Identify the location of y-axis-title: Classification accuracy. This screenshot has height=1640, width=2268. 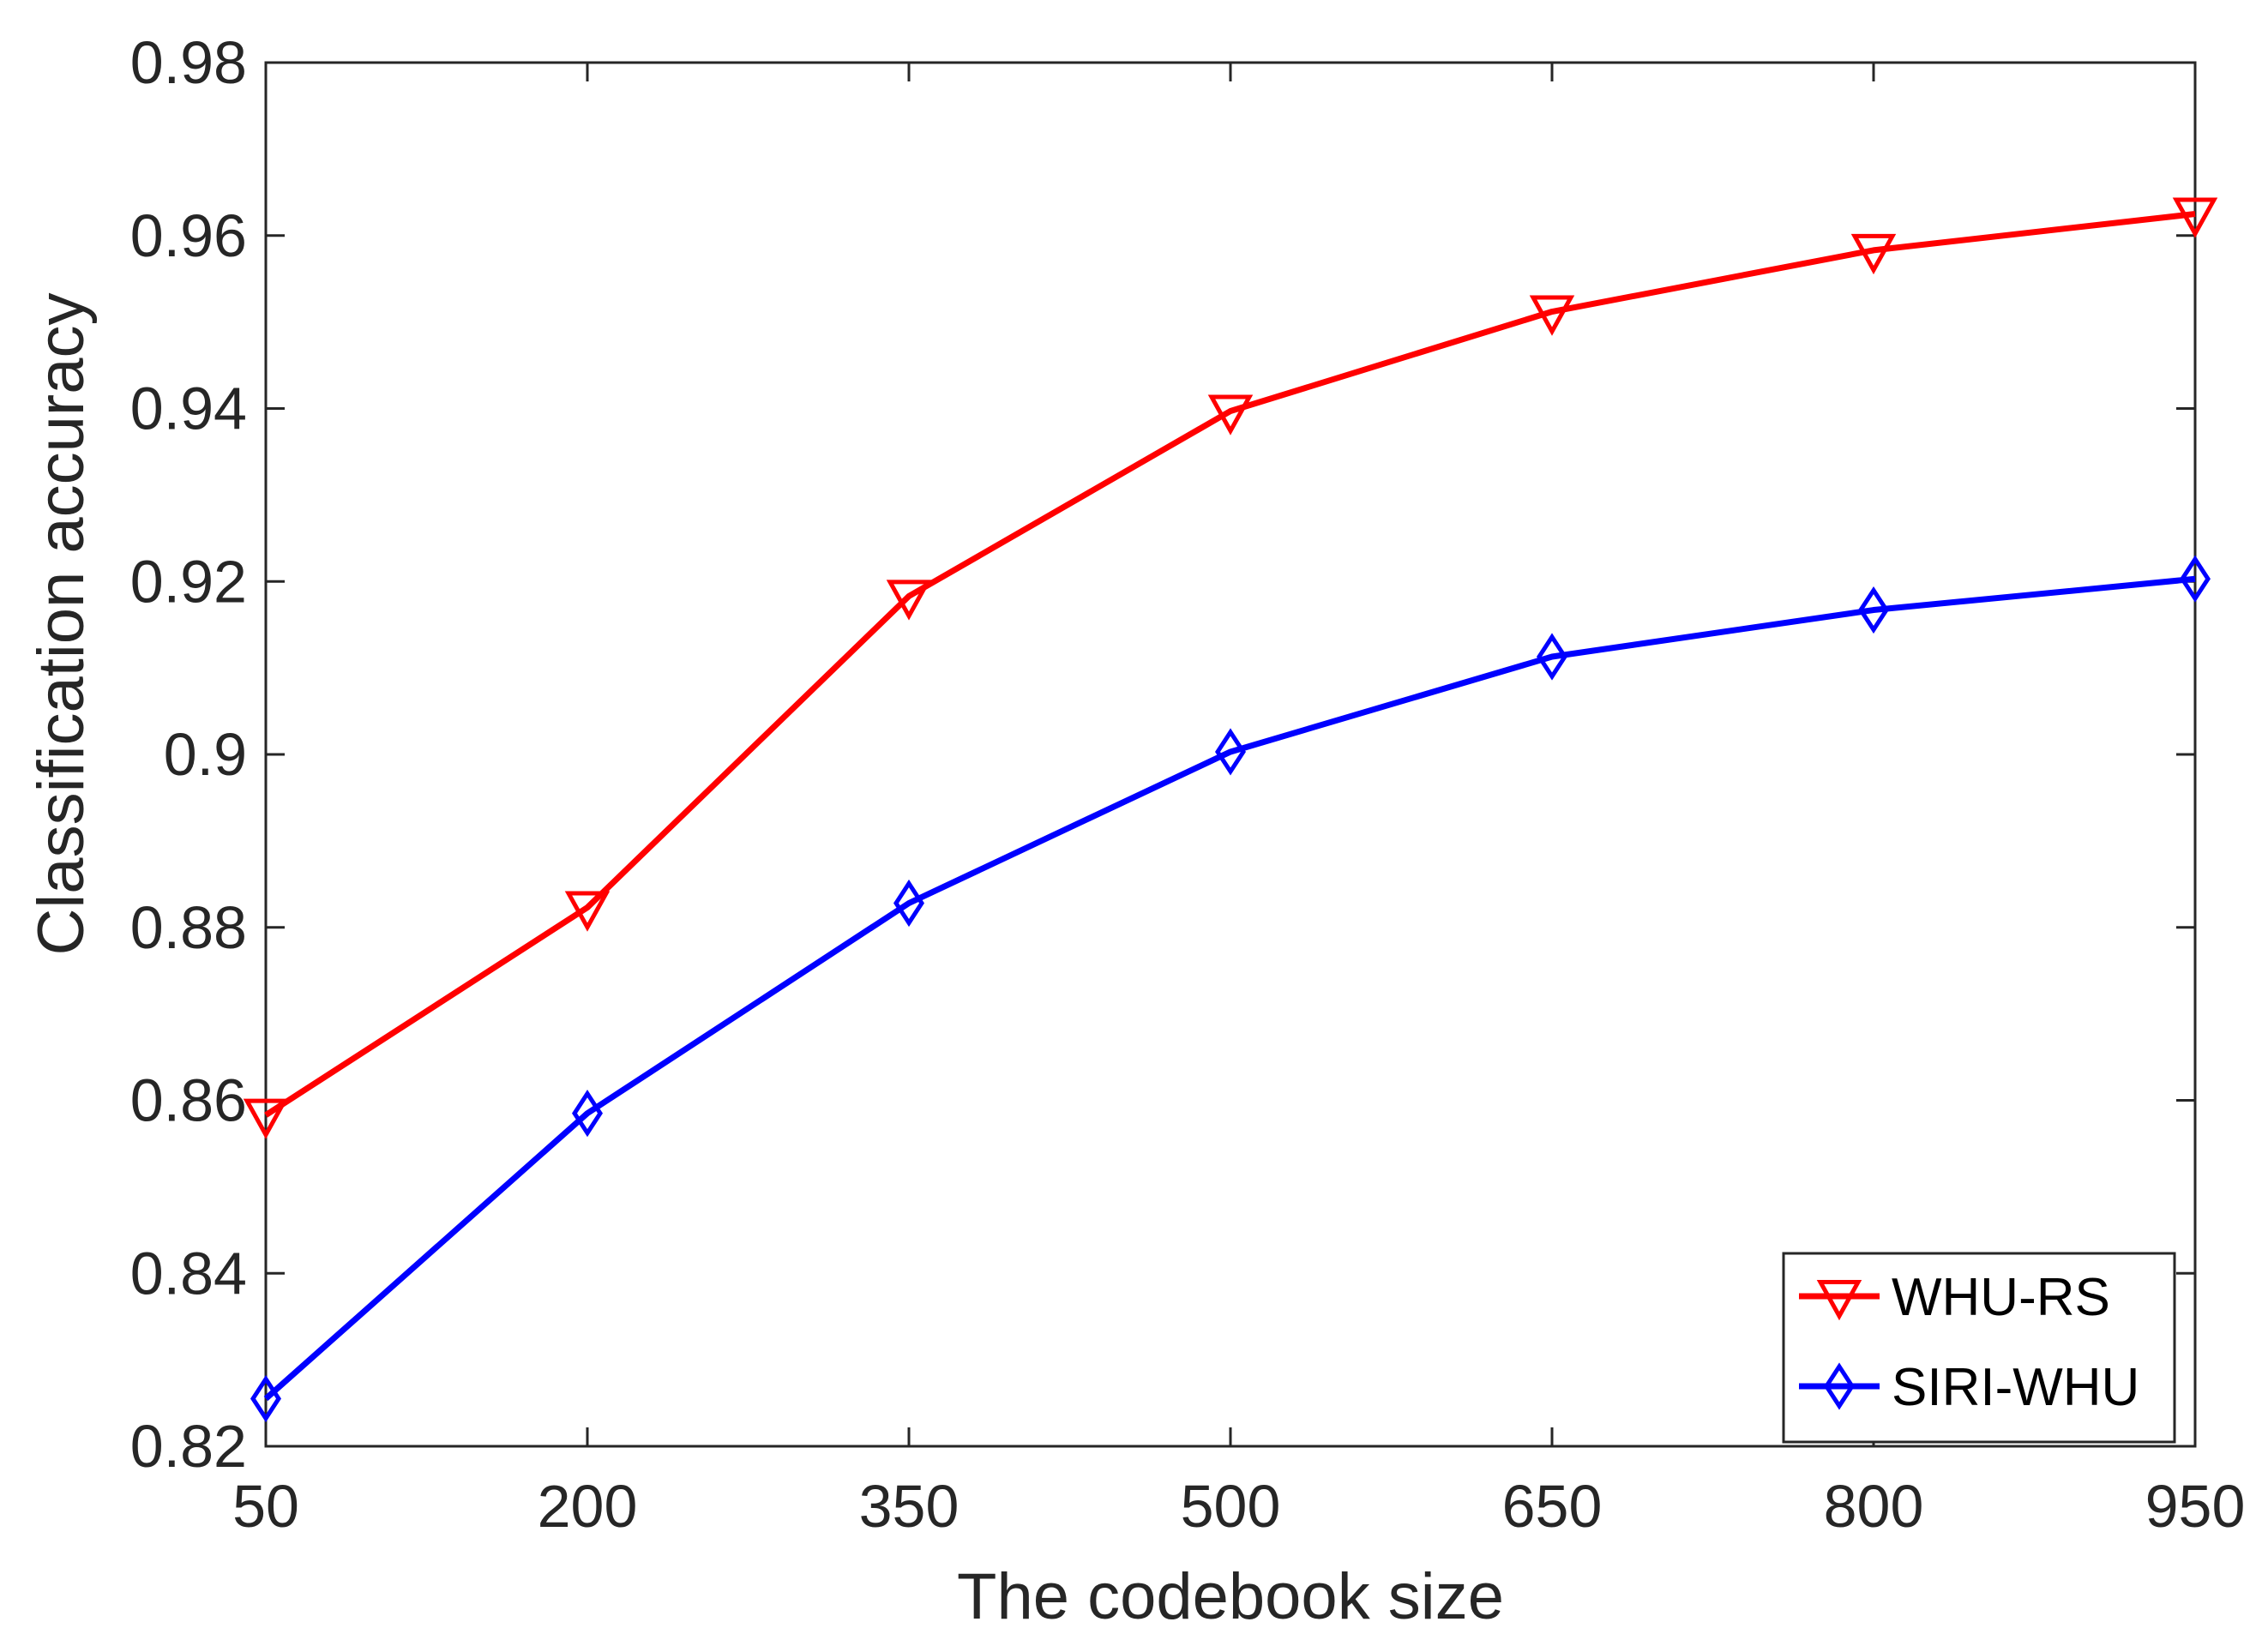
(61, 624).